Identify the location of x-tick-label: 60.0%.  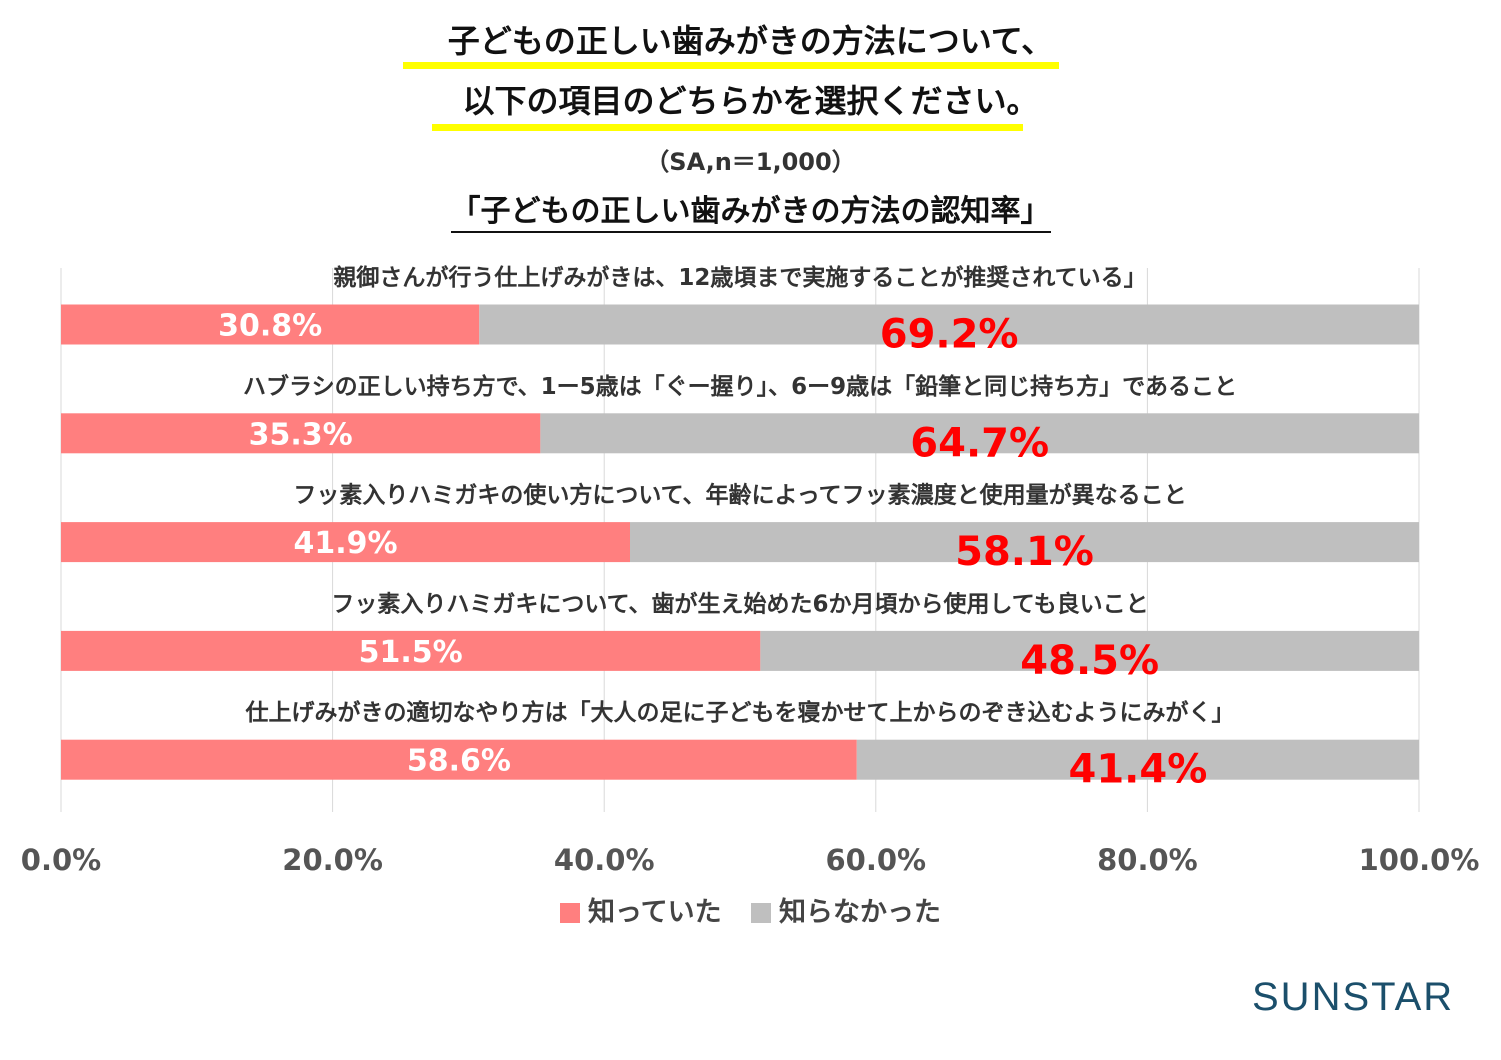
(875, 860).